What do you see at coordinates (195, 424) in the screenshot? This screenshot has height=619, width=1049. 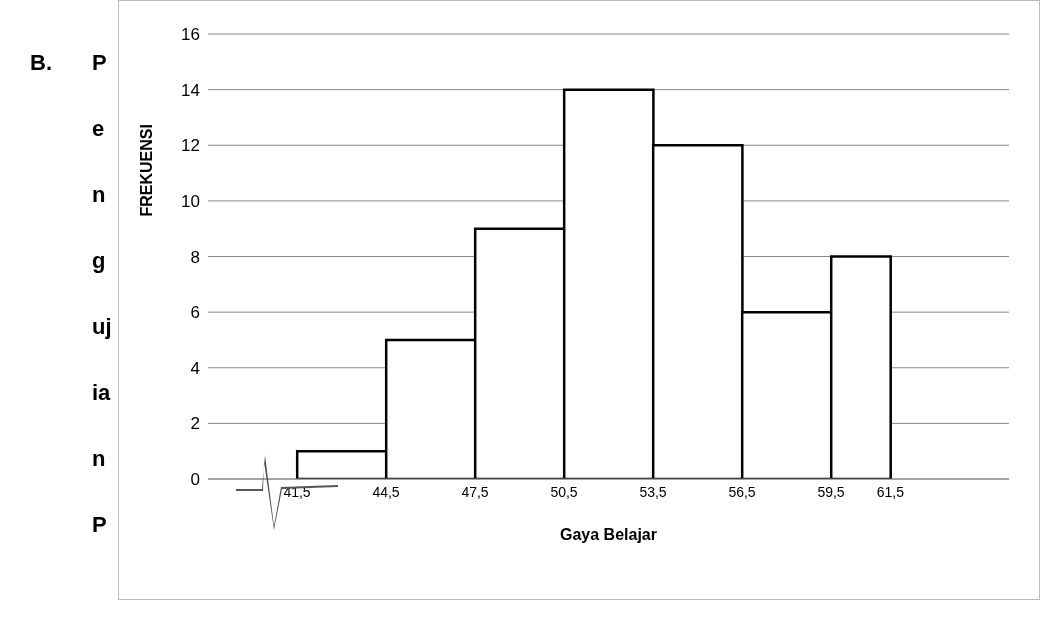 I see `y-tick-label: 2` at bounding box center [195, 424].